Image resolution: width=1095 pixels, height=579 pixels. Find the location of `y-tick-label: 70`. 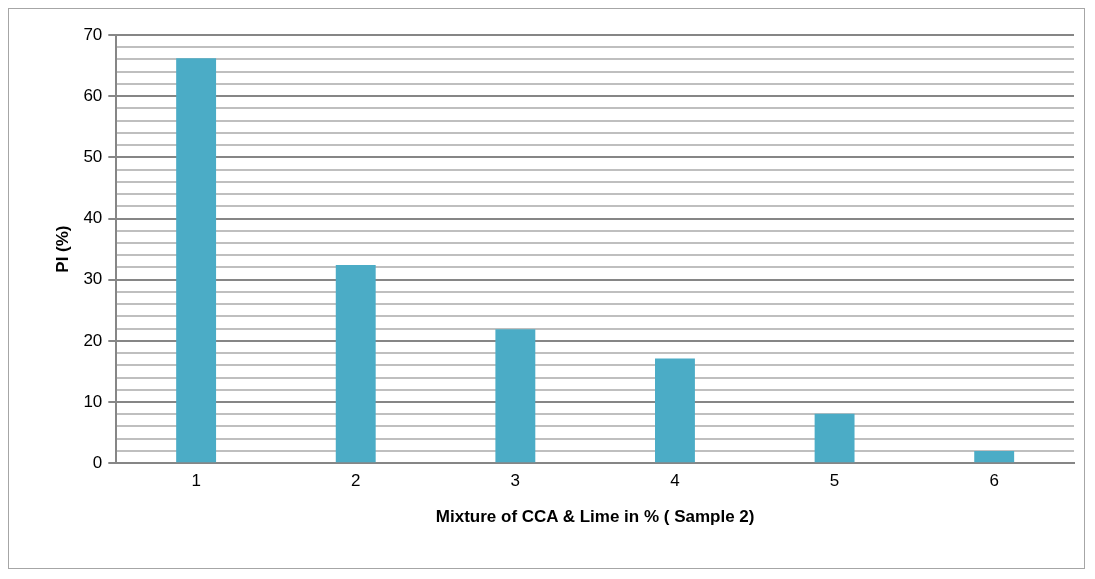

y-tick-label: 70 is located at coordinates (93, 34).